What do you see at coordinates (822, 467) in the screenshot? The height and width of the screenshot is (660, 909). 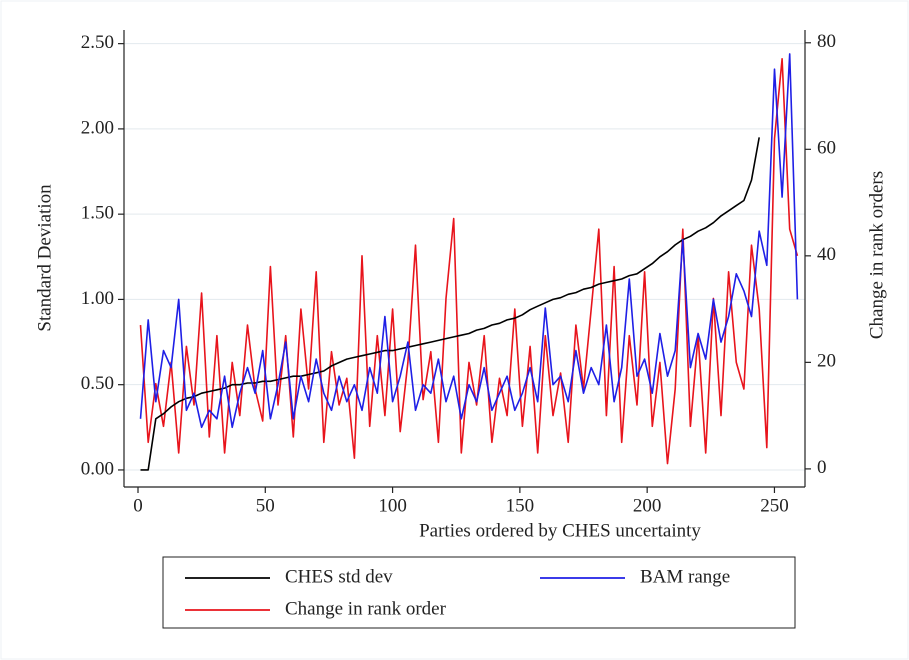 I see `y2-tick-label: 0` at bounding box center [822, 467].